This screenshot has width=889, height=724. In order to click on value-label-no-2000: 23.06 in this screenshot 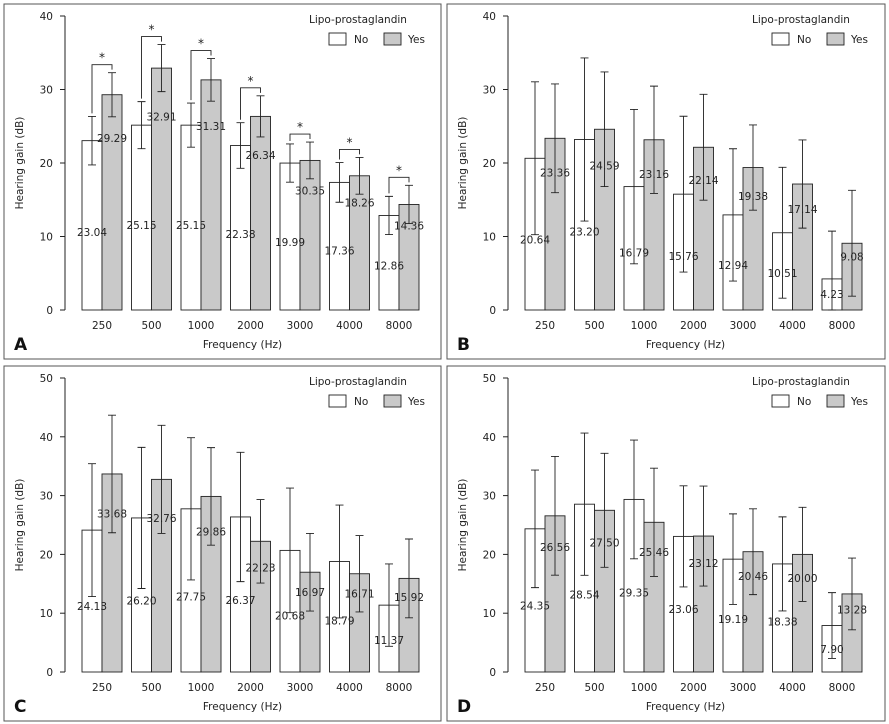, I will do `click(683, 610)`.